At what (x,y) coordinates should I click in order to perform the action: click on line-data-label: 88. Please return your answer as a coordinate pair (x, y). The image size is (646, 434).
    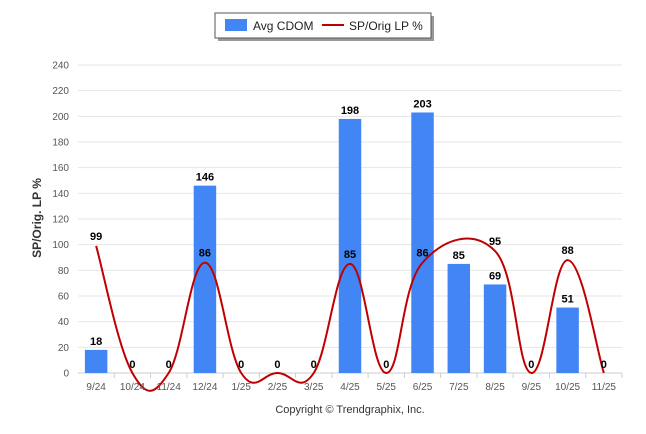
    Looking at the image, I should click on (567, 251).